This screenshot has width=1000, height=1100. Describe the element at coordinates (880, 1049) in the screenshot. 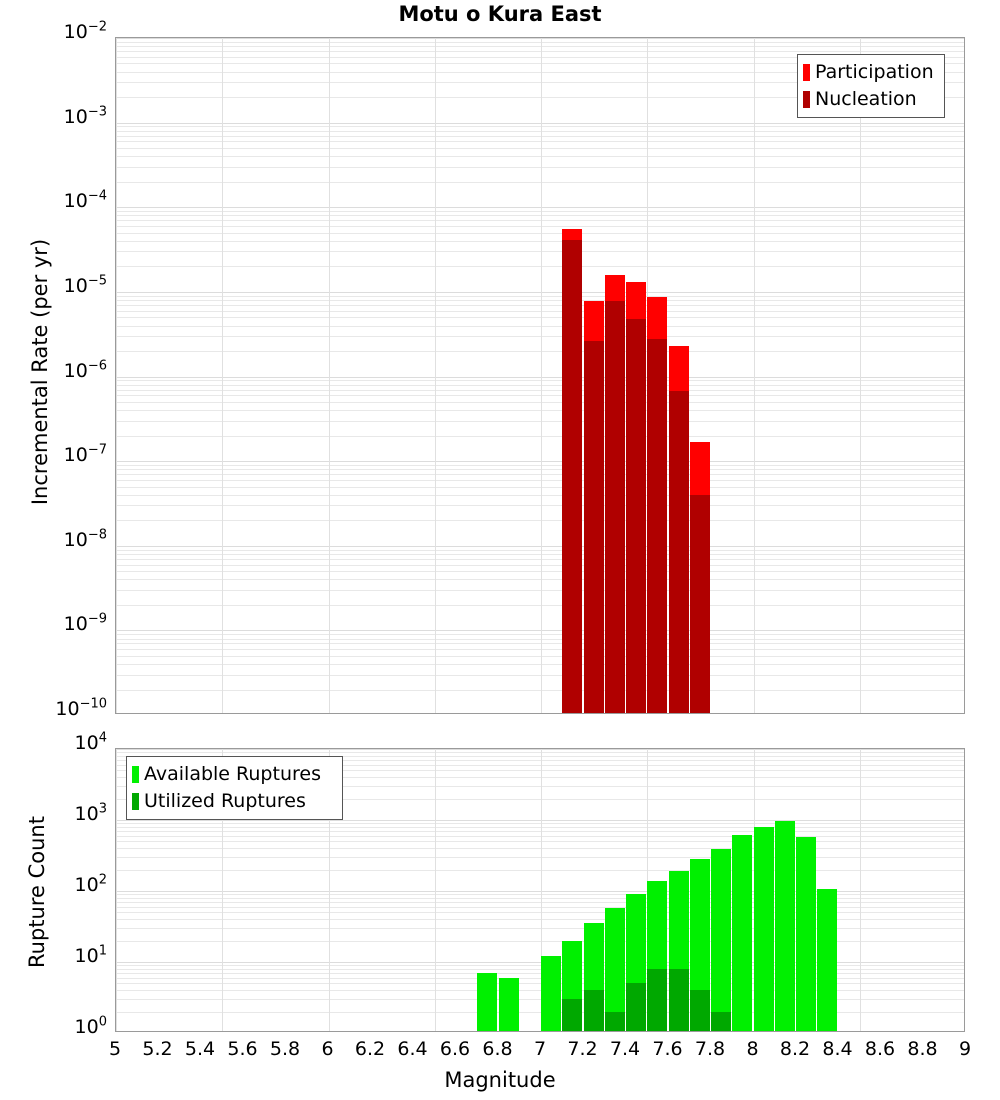

I see `x-tick-label: 8.6` at that location.